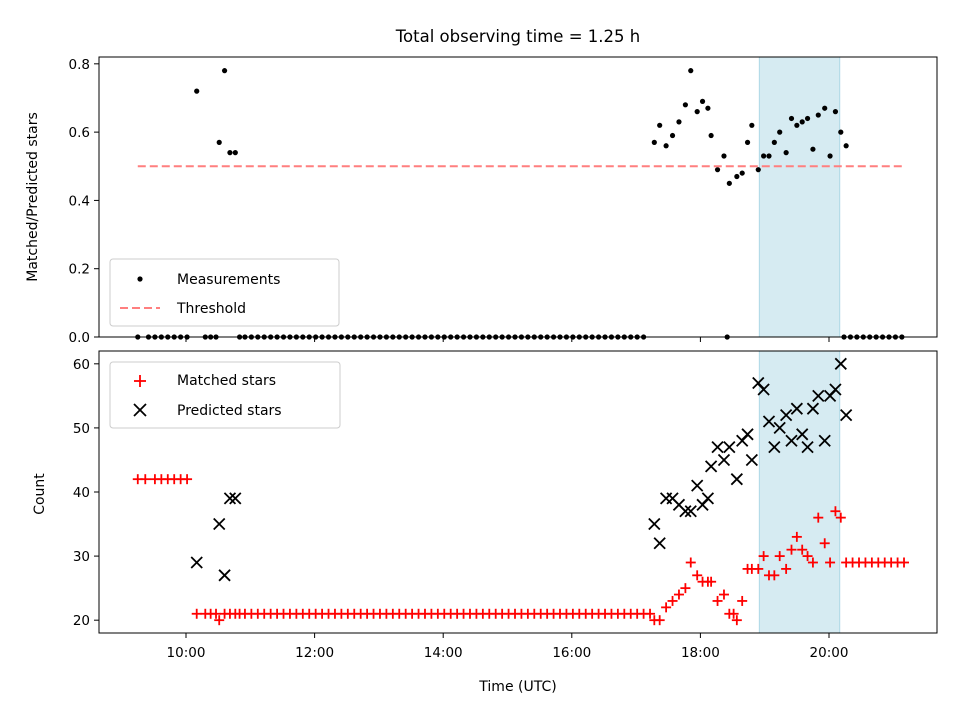  What do you see at coordinates (140, 381) in the screenshot?
I see `legend-matched-marker` at bounding box center [140, 381].